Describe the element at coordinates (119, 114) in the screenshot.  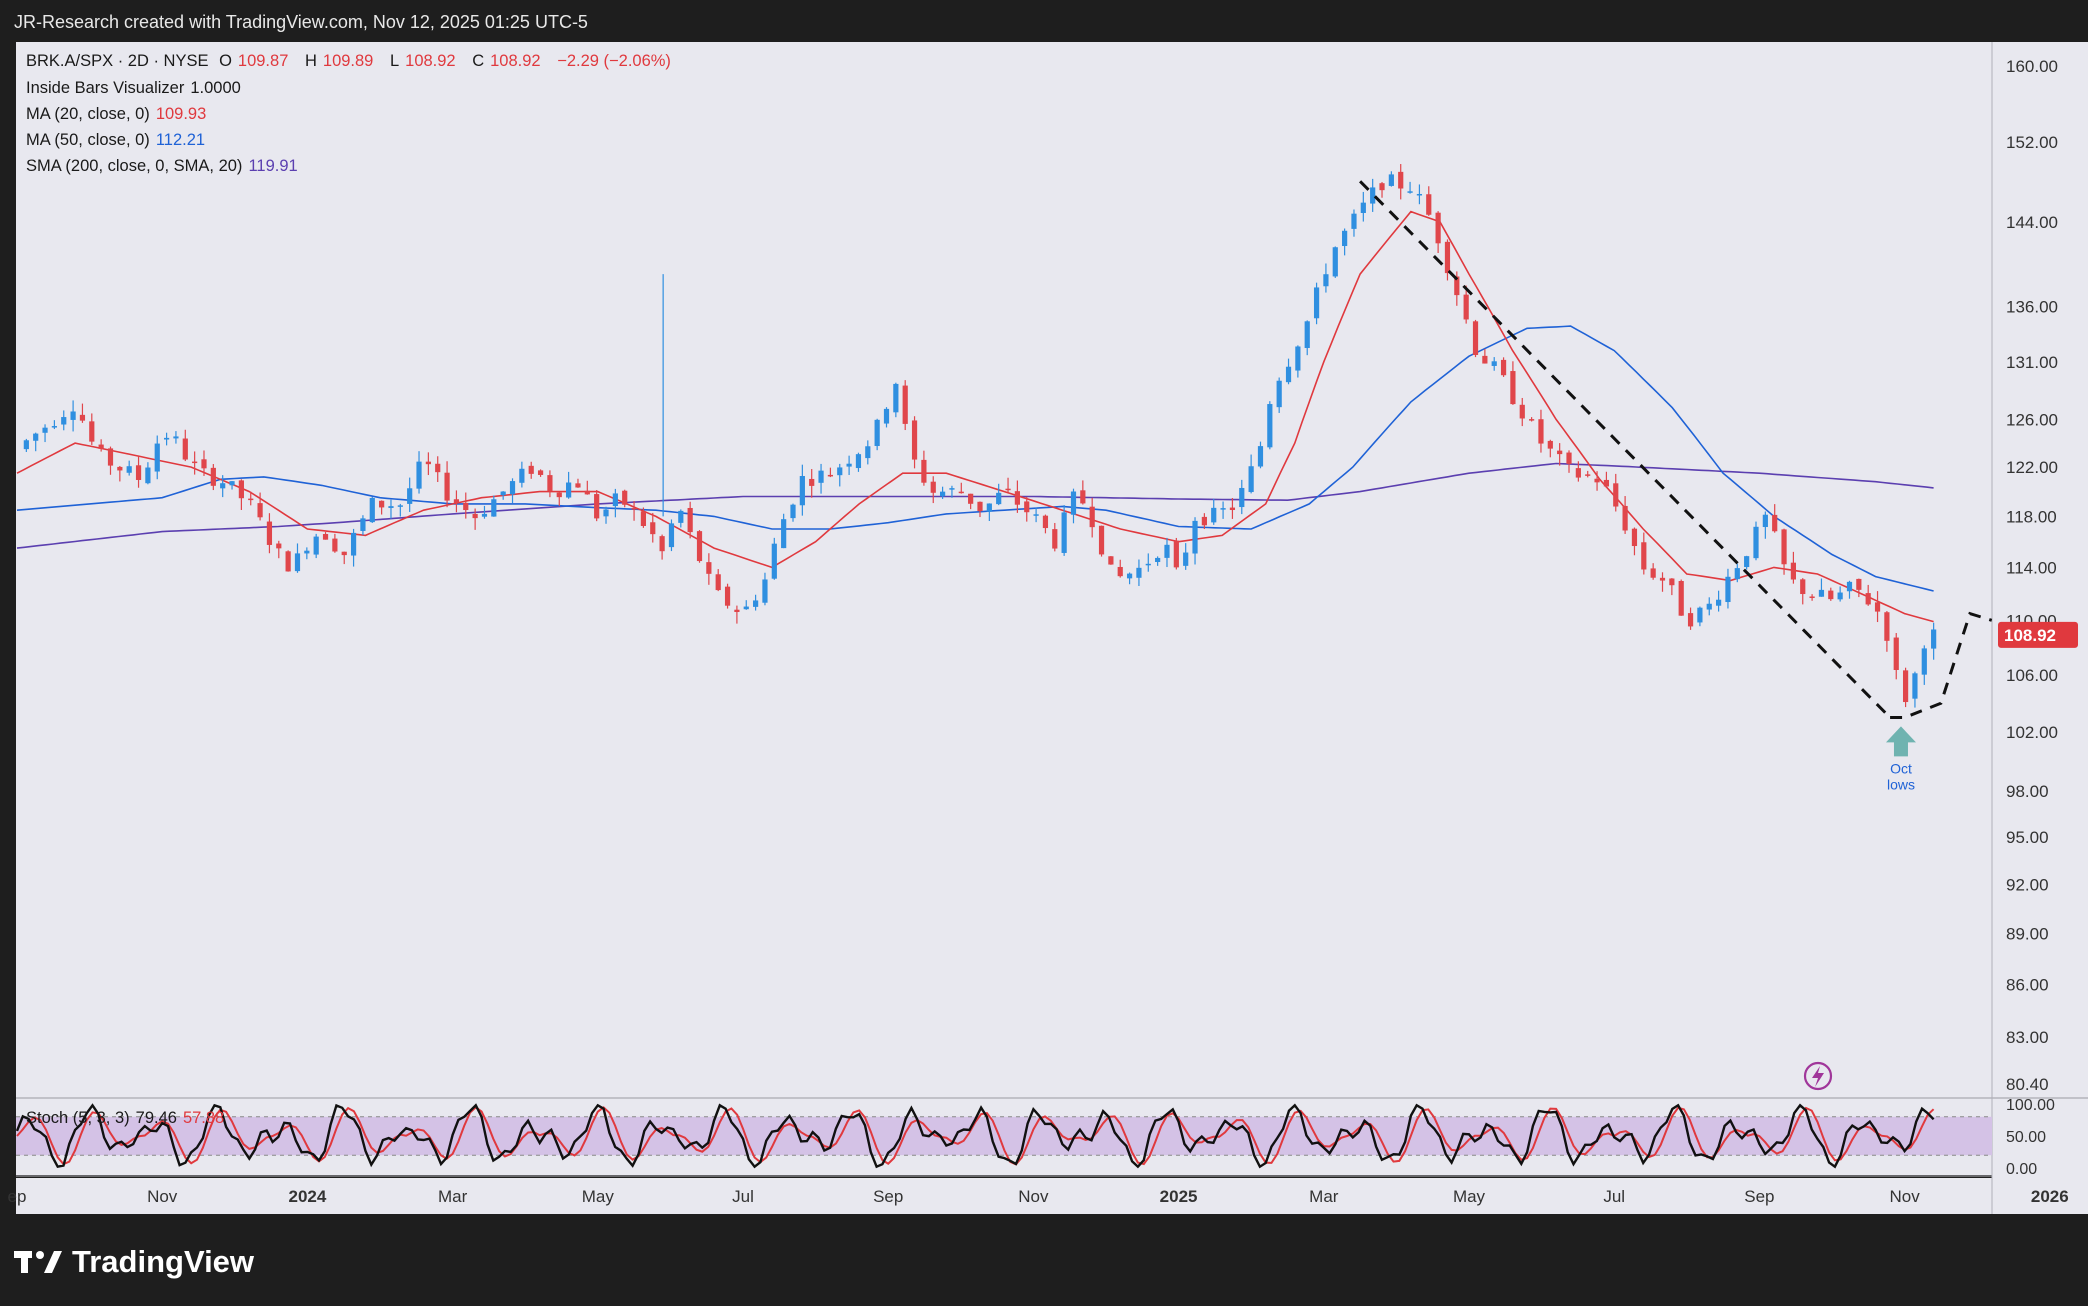
I see `indicator-ma20: MA (20, close, 0) 109.93` at that location.